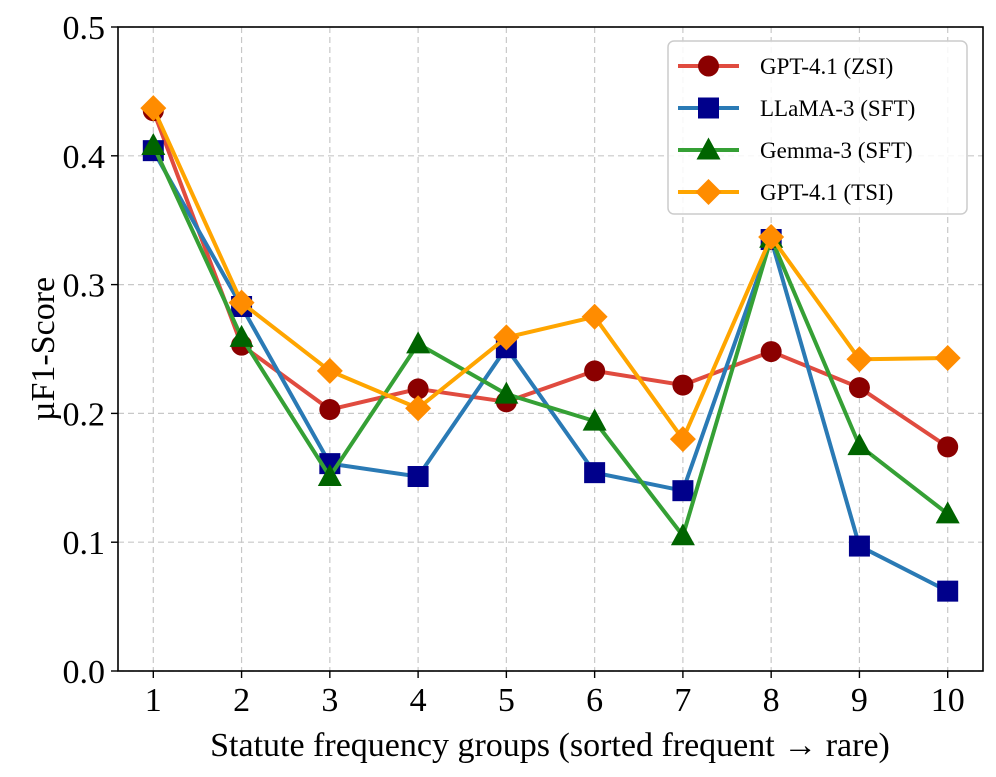  I want to click on y-tick-label: 0.1, so click(84, 543).